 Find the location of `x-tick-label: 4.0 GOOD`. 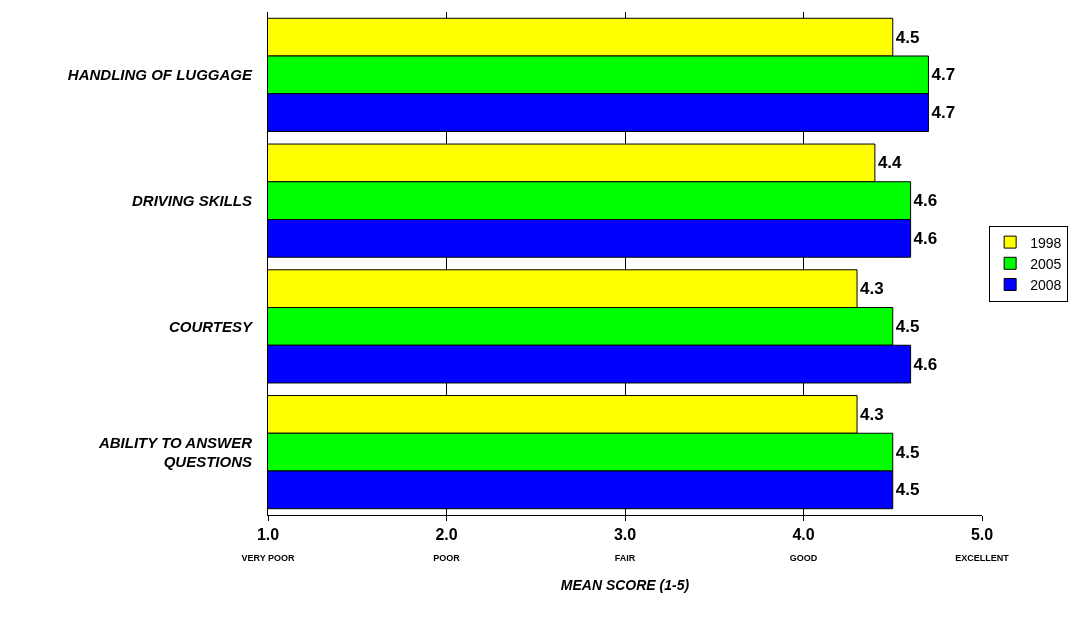

x-tick-label: 4.0 GOOD is located at coordinates (803, 544).